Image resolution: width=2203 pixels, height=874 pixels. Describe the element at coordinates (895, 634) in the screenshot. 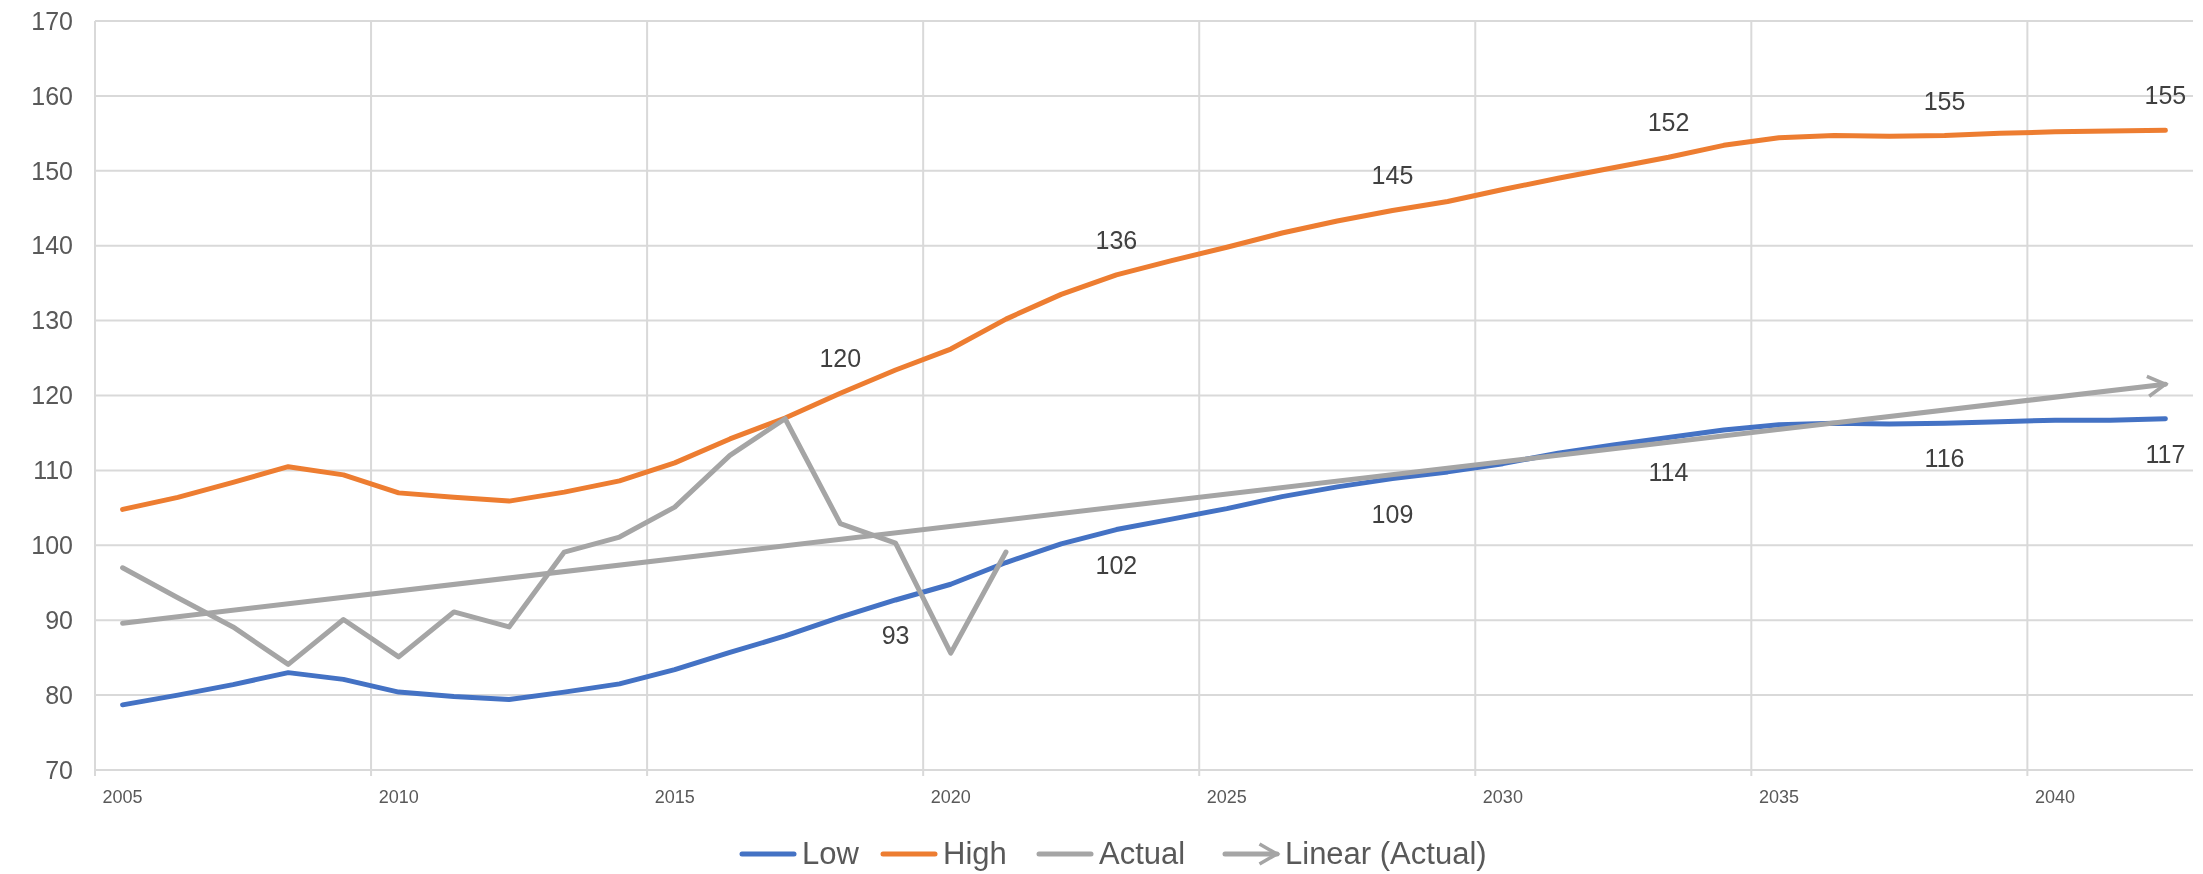

I see `data-label: 93` at that location.